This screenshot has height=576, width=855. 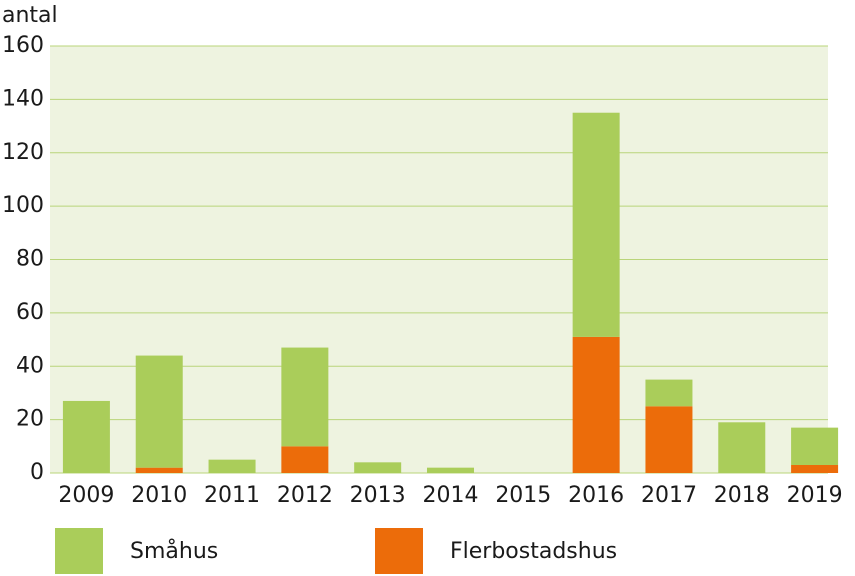 I want to click on y-tick-label: 20, so click(x=30, y=419).